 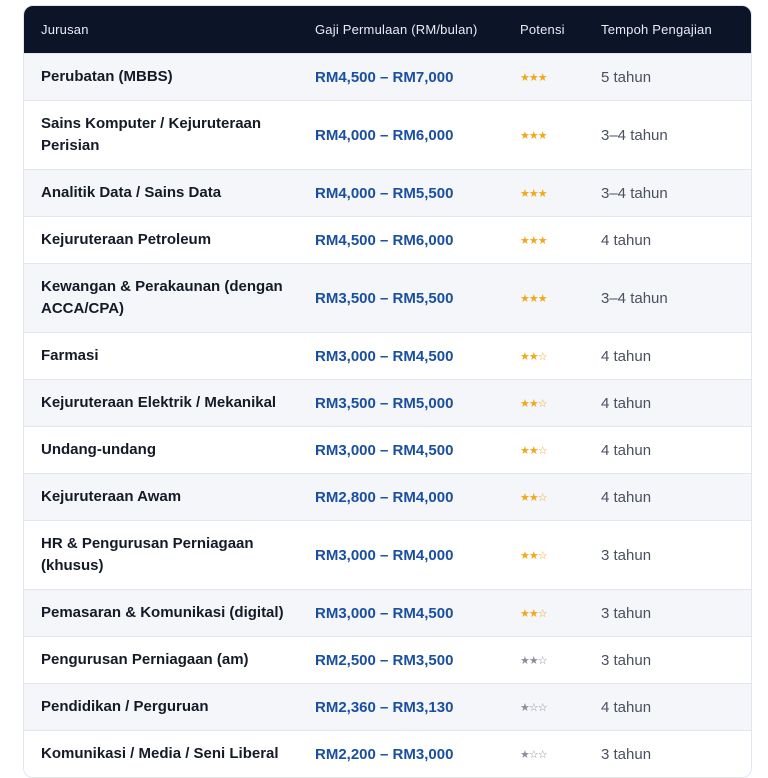 What do you see at coordinates (111, 496) in the screenshot?
I see `cell-jurusan: Kejuruteraan Awam` at bounding box center [111, 496].